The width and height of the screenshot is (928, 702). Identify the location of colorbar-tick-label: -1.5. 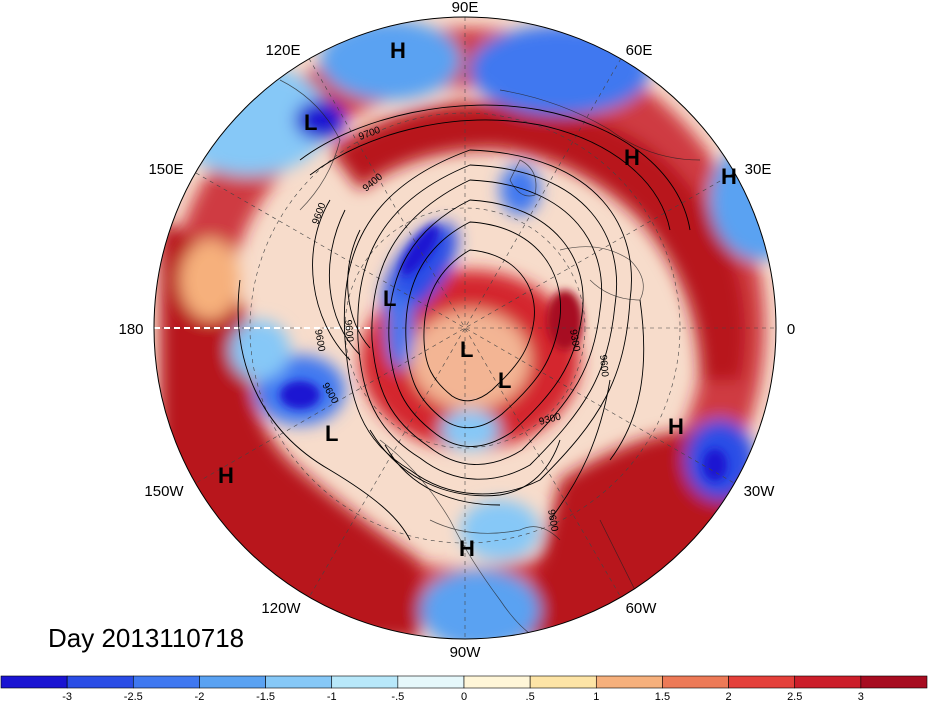
(265, 696).